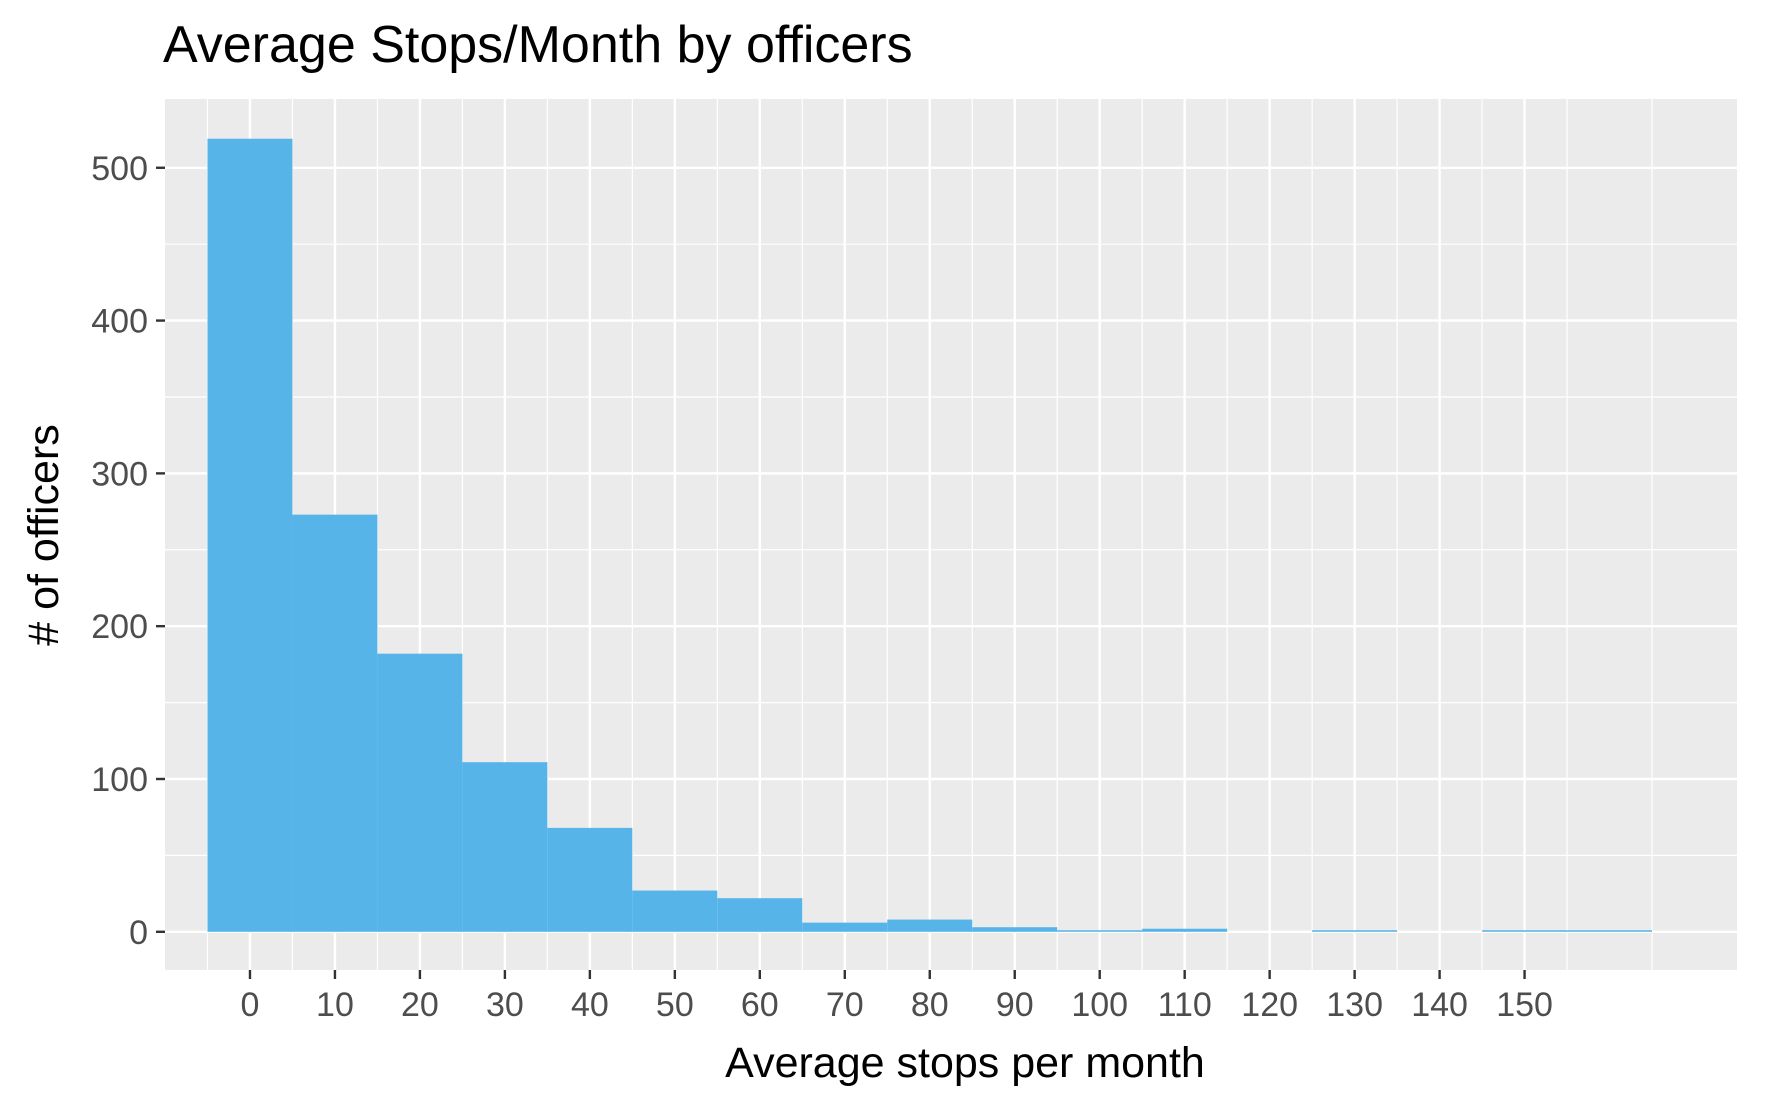 The width and height of the screenshot is (1781, 1103). I want to click on x-tick-label: 150, so click(1524, 1005).